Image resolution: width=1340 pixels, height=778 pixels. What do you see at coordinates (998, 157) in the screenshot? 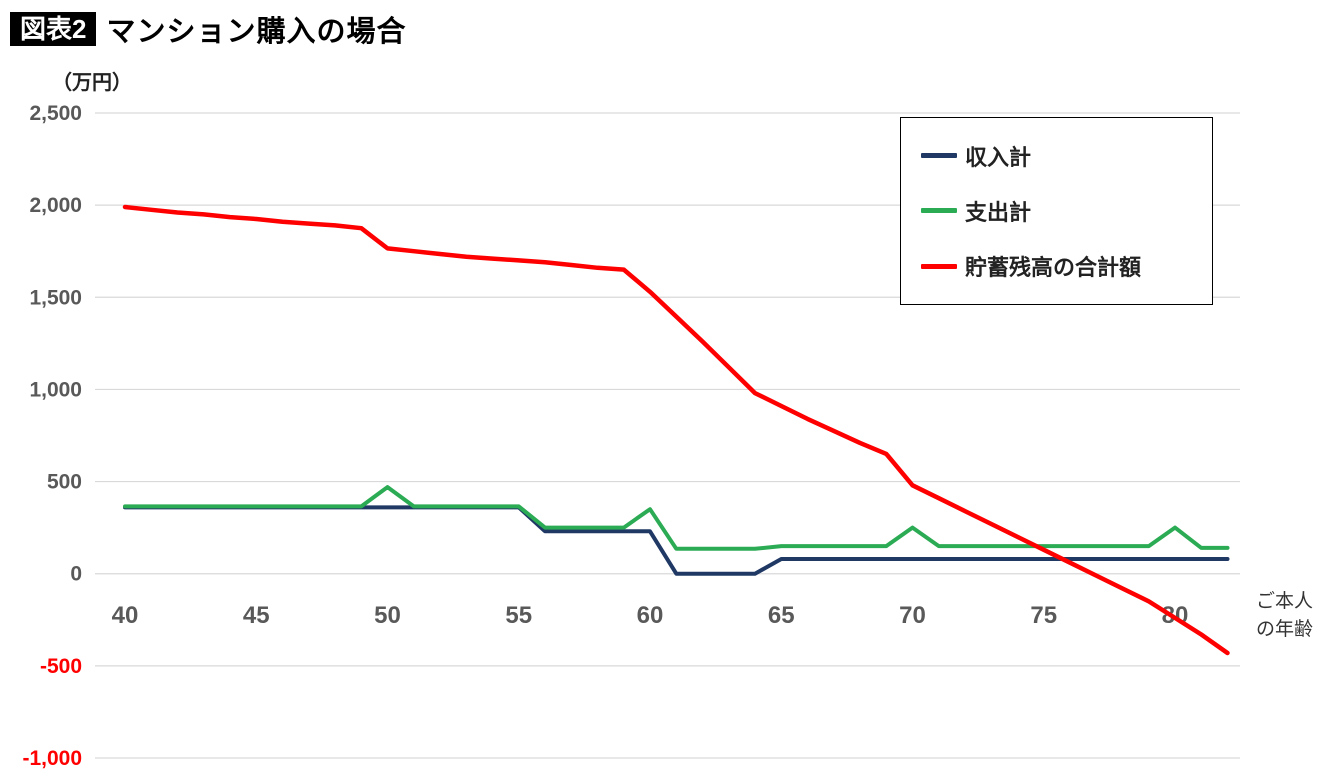
I see `legend-label: 収入計` at bounding box center [998, 157].